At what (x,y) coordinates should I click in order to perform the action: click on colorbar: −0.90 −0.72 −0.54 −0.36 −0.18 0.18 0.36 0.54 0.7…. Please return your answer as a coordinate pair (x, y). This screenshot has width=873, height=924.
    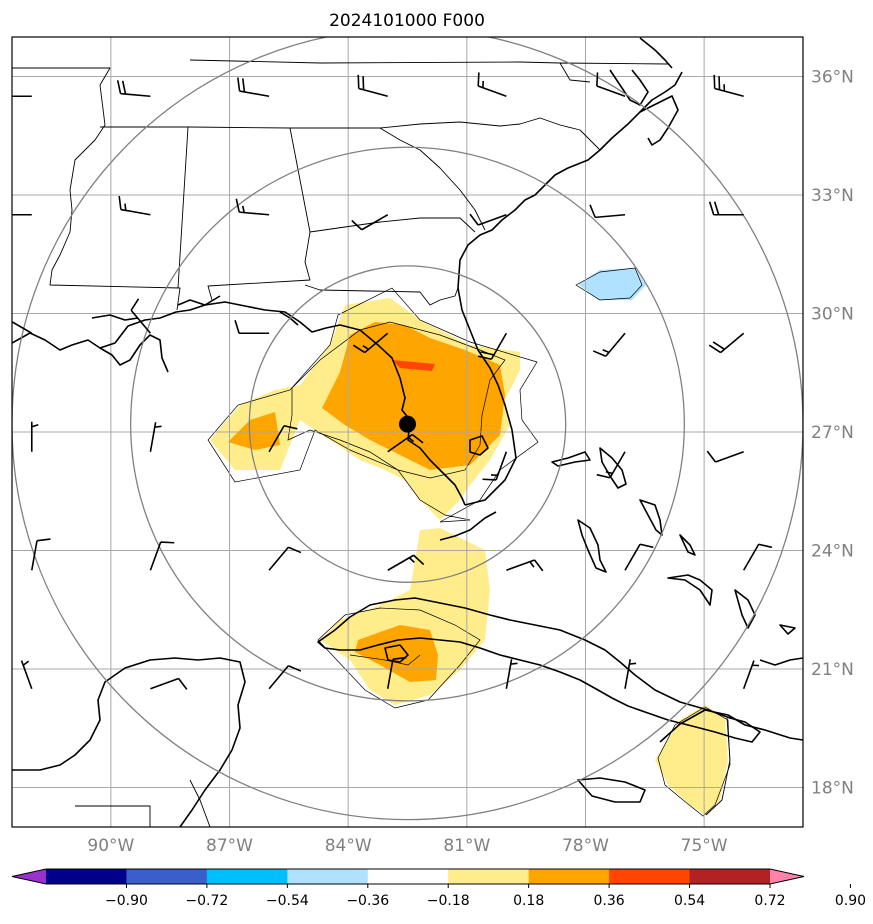
    Looking at the image, I should click on (438, 888).